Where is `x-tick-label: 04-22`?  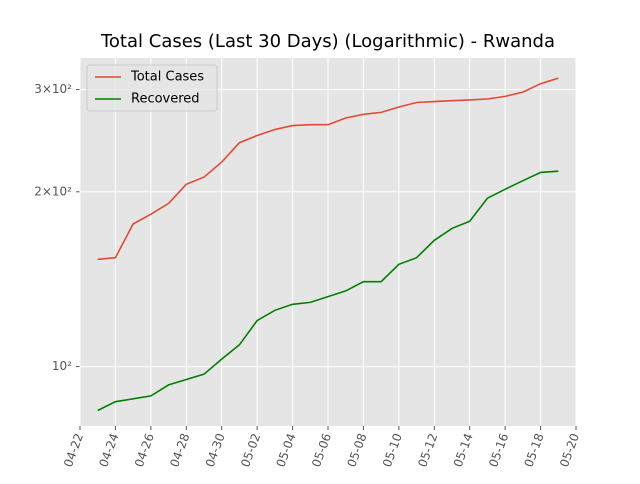 x-tick-label: 04-22 is located at coordinates (73, 450).